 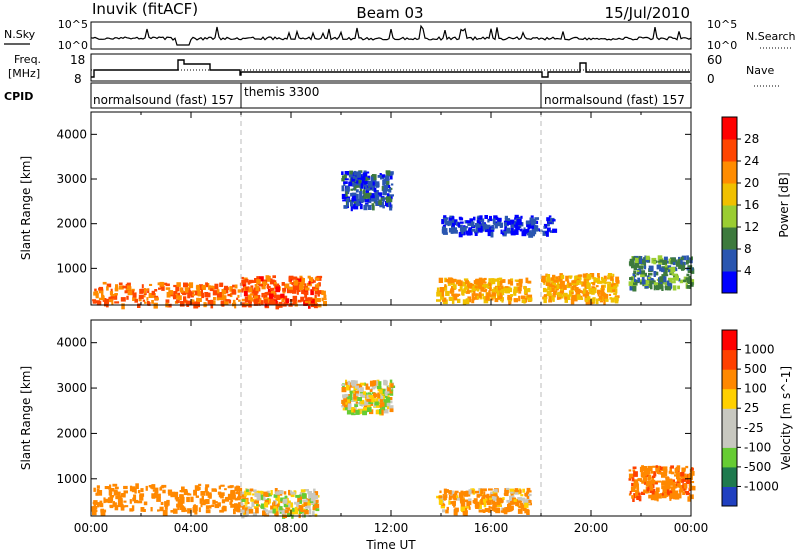 I want to click on velocity-ytick-label-3: 4000, so click(x=71, y=343).